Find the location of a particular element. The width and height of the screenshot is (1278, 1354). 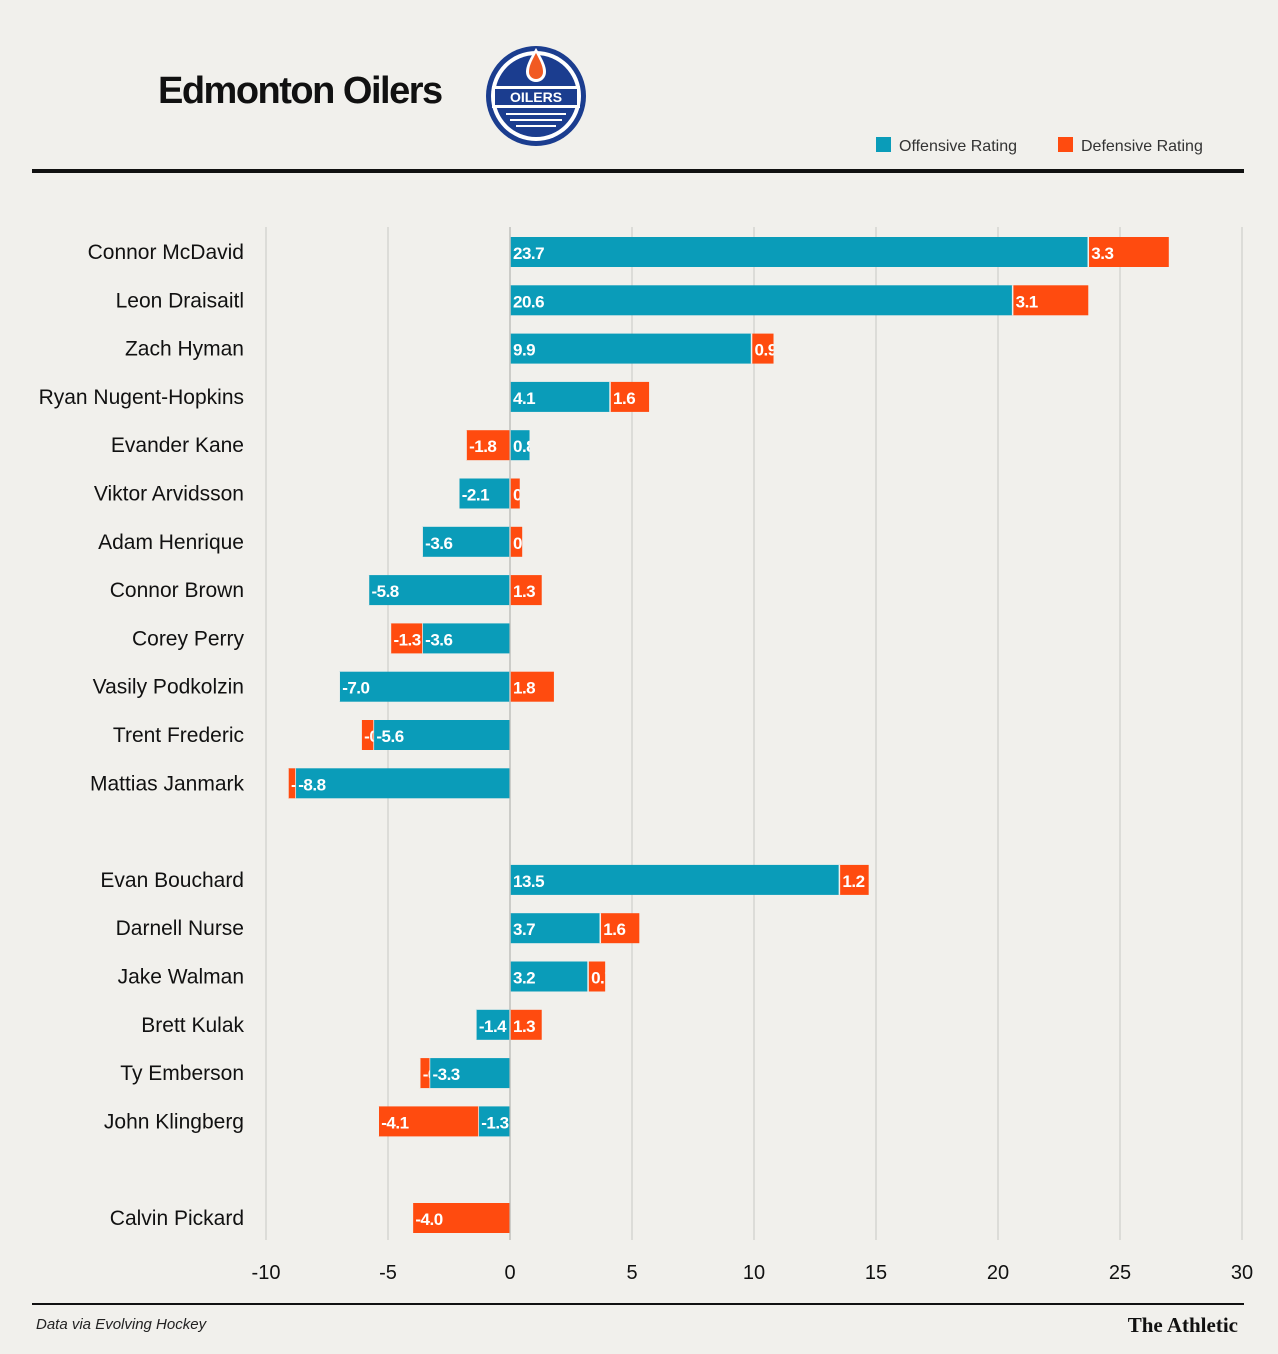

chart-title: Edmonton Oilers is located at coordinates (300, 91).